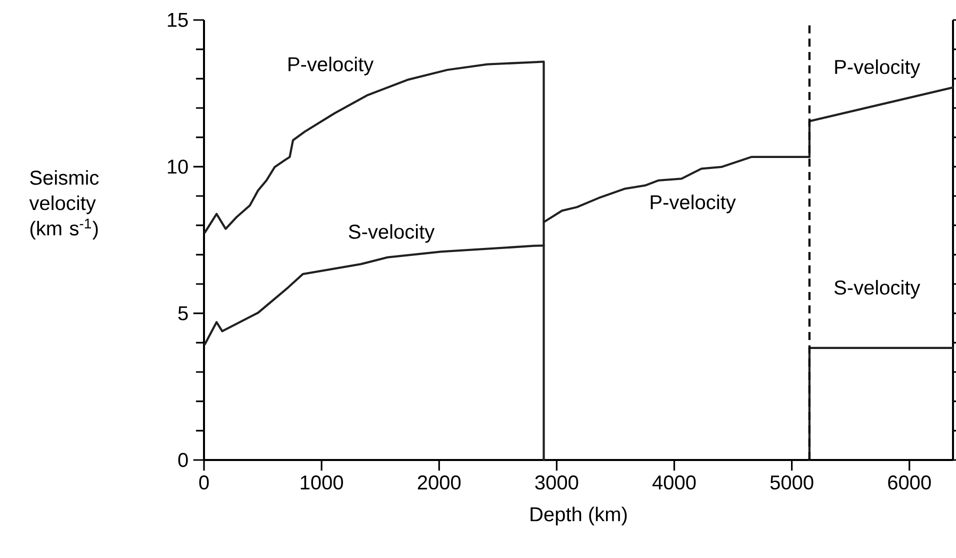 This screenshot has height=558, width=956. I want to click on y-tick-label: 0, so click(183, 460).